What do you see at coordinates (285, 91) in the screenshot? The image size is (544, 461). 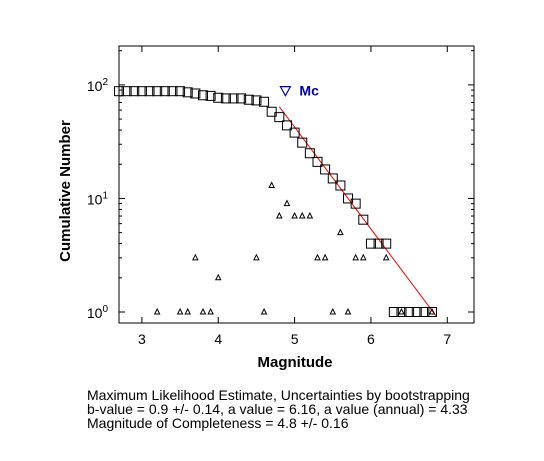 I see `mc-marker` at bounding box center [285, 91].